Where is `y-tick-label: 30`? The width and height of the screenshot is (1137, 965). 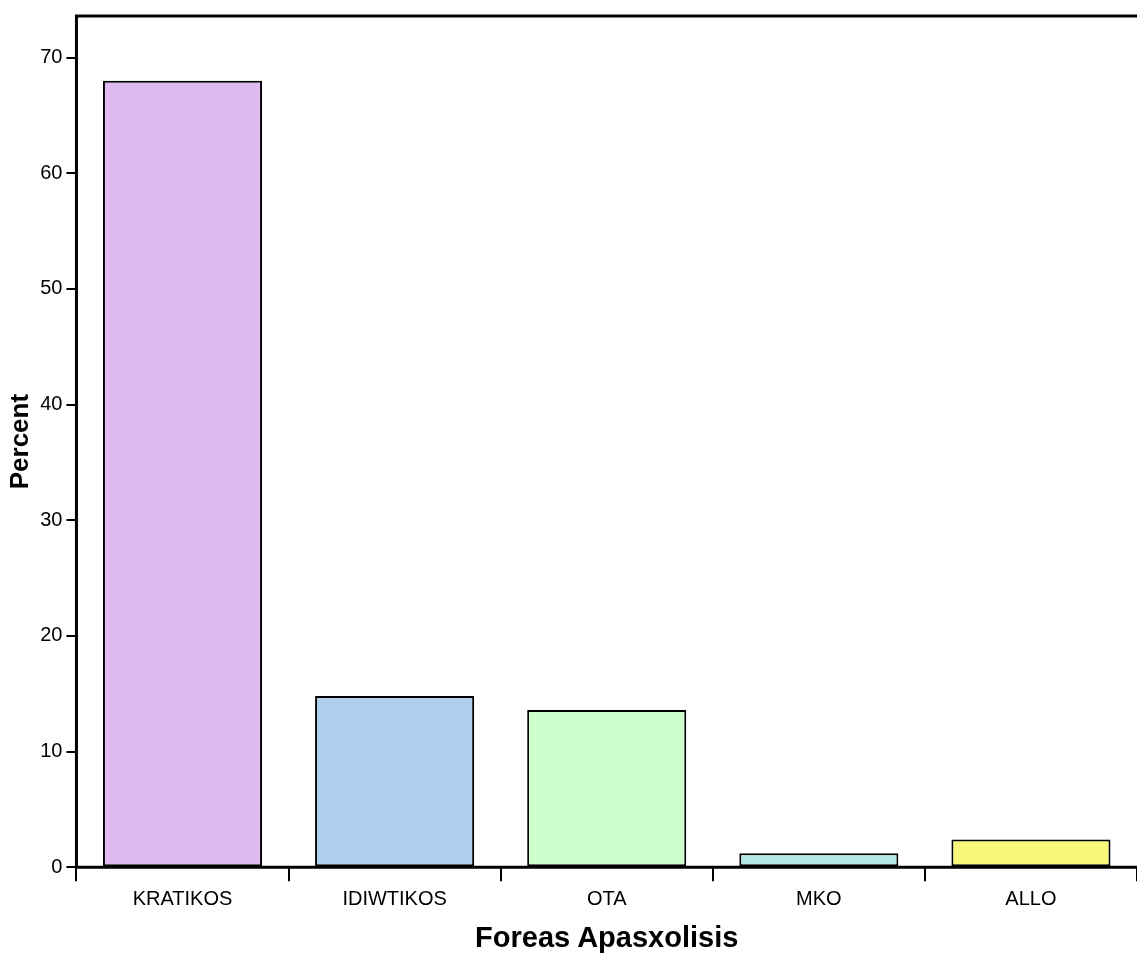
y-tick-label: 30 is located at coordinates (51, 518).